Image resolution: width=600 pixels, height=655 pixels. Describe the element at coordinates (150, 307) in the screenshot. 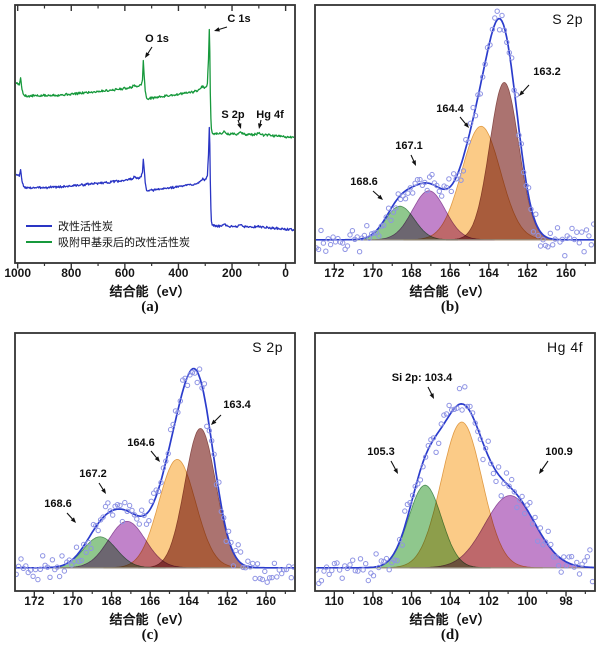

I see `panel-letter: (a)` at that location.